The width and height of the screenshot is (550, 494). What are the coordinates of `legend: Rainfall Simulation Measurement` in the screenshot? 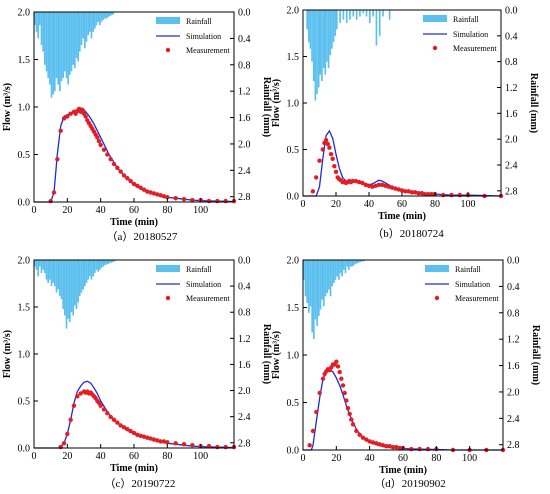 It's located at (462, 284).